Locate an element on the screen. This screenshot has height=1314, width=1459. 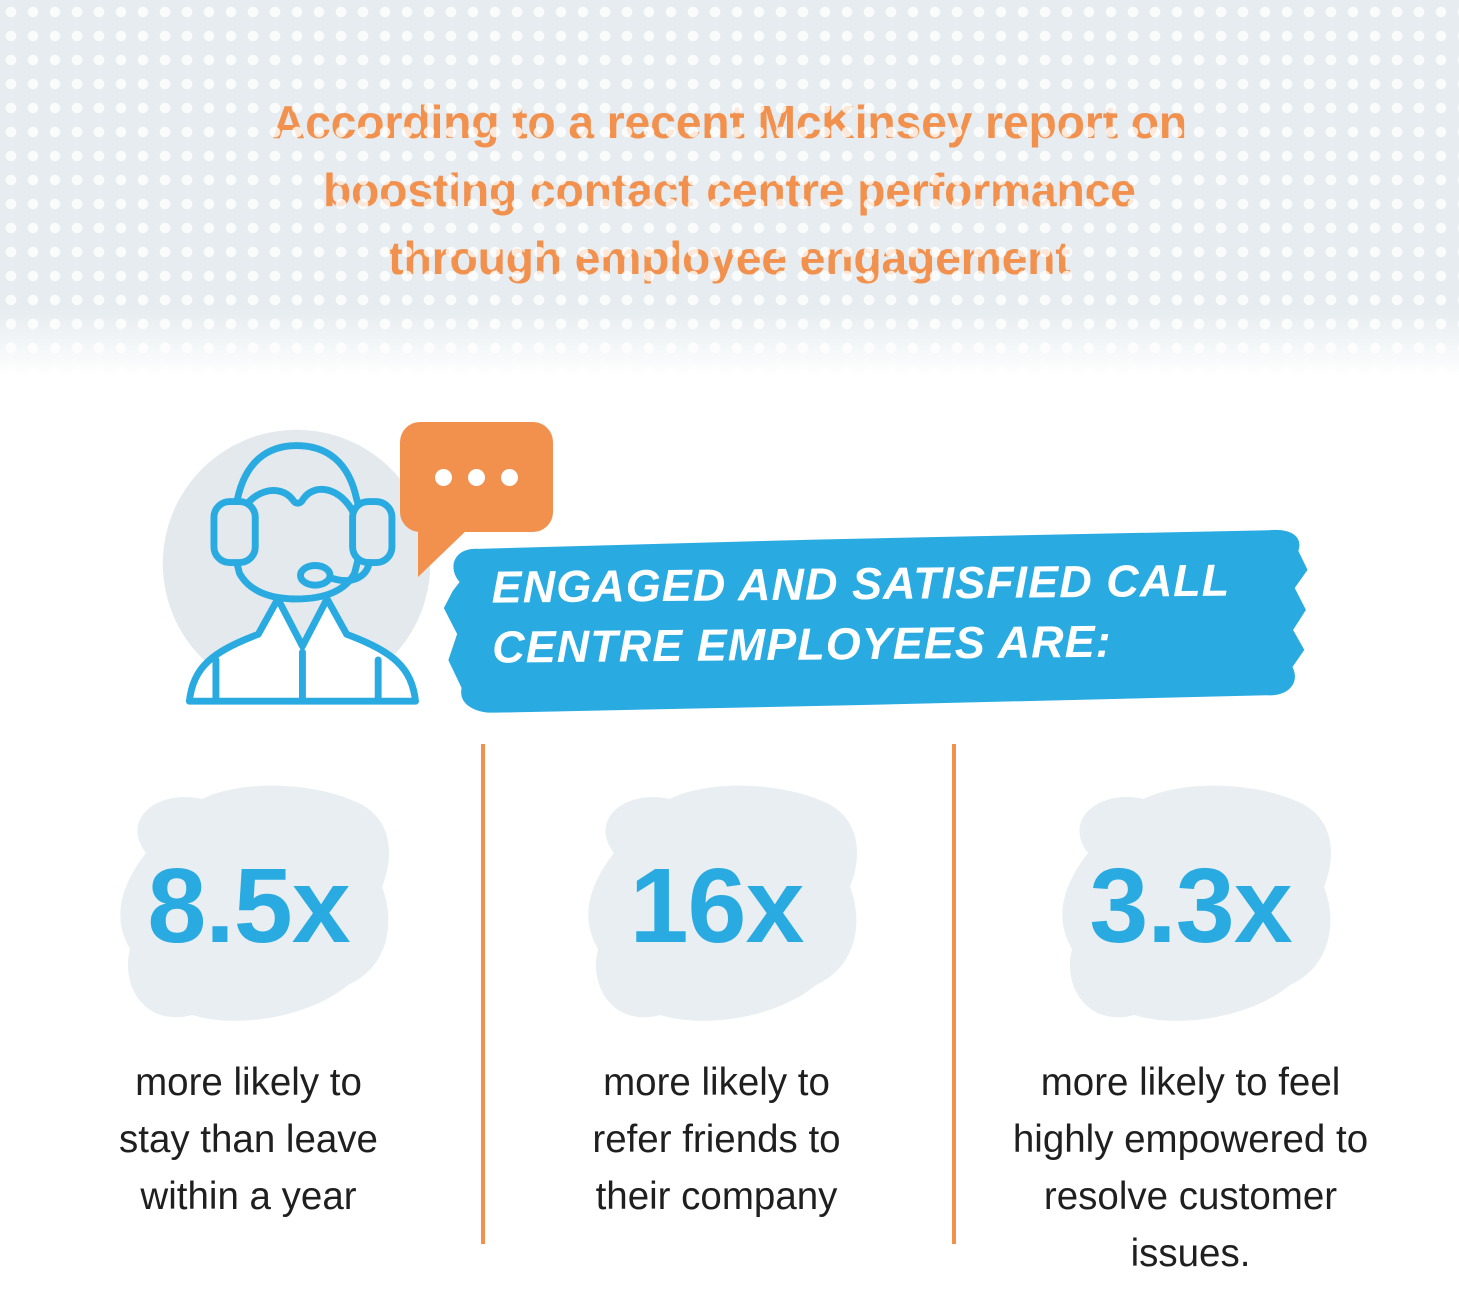
stat-value: 3.3x is located at coordinates (1190, 906).